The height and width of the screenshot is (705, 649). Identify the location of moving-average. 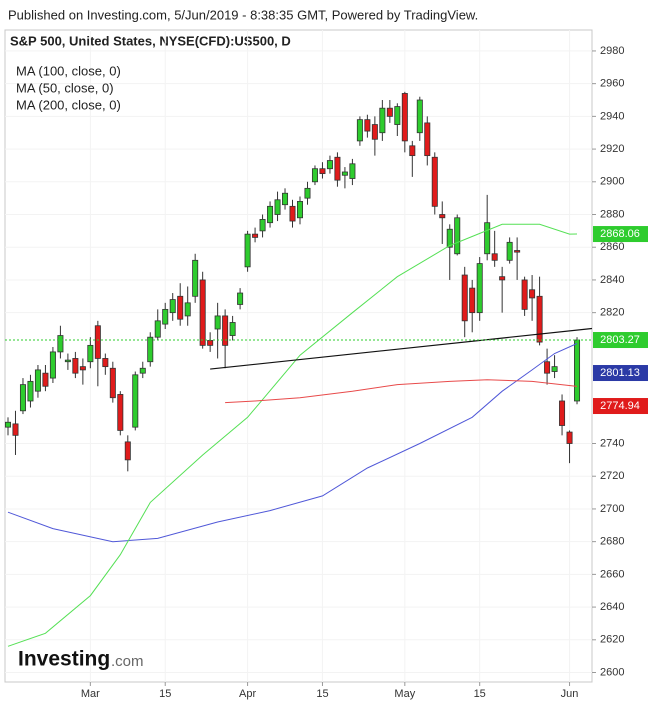
(401, 391).